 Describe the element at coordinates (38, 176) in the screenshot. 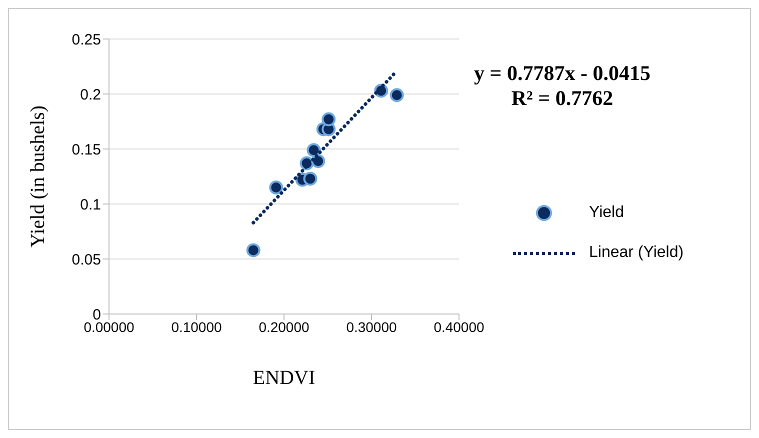

I see `y-axis-title: Yield (in bushels)` at that location.